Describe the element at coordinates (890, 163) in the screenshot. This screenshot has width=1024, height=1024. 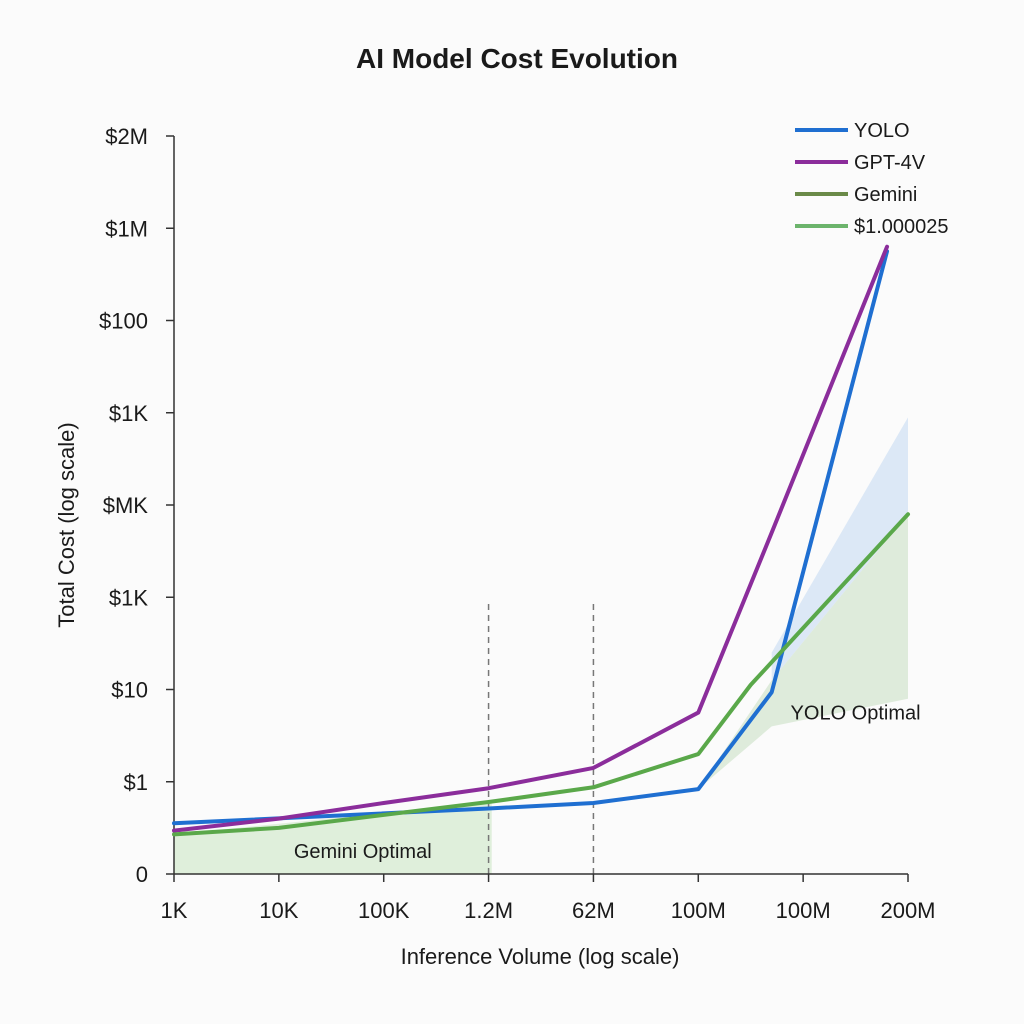
I see `legend-label: GPT-4V` at that location.